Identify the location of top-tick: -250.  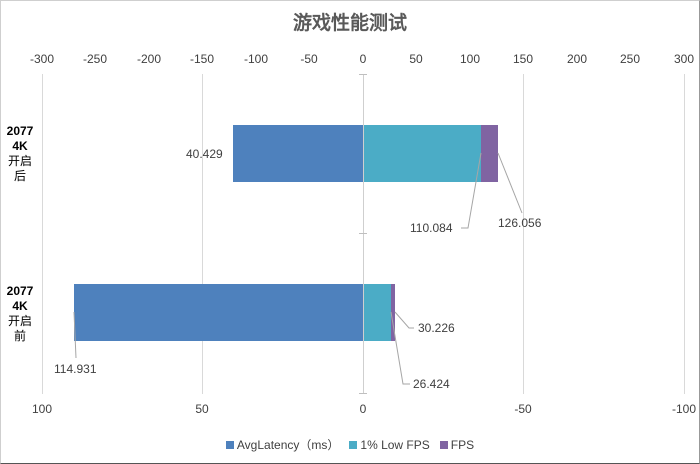
(95, 59).